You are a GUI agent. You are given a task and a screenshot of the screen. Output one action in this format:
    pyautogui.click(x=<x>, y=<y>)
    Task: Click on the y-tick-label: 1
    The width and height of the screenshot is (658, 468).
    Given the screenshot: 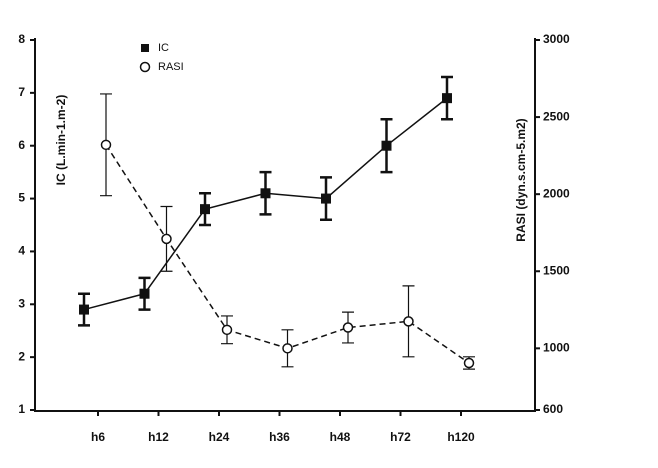 What is the action you would take?
    pyautogui.click(x=21, y=409)
    